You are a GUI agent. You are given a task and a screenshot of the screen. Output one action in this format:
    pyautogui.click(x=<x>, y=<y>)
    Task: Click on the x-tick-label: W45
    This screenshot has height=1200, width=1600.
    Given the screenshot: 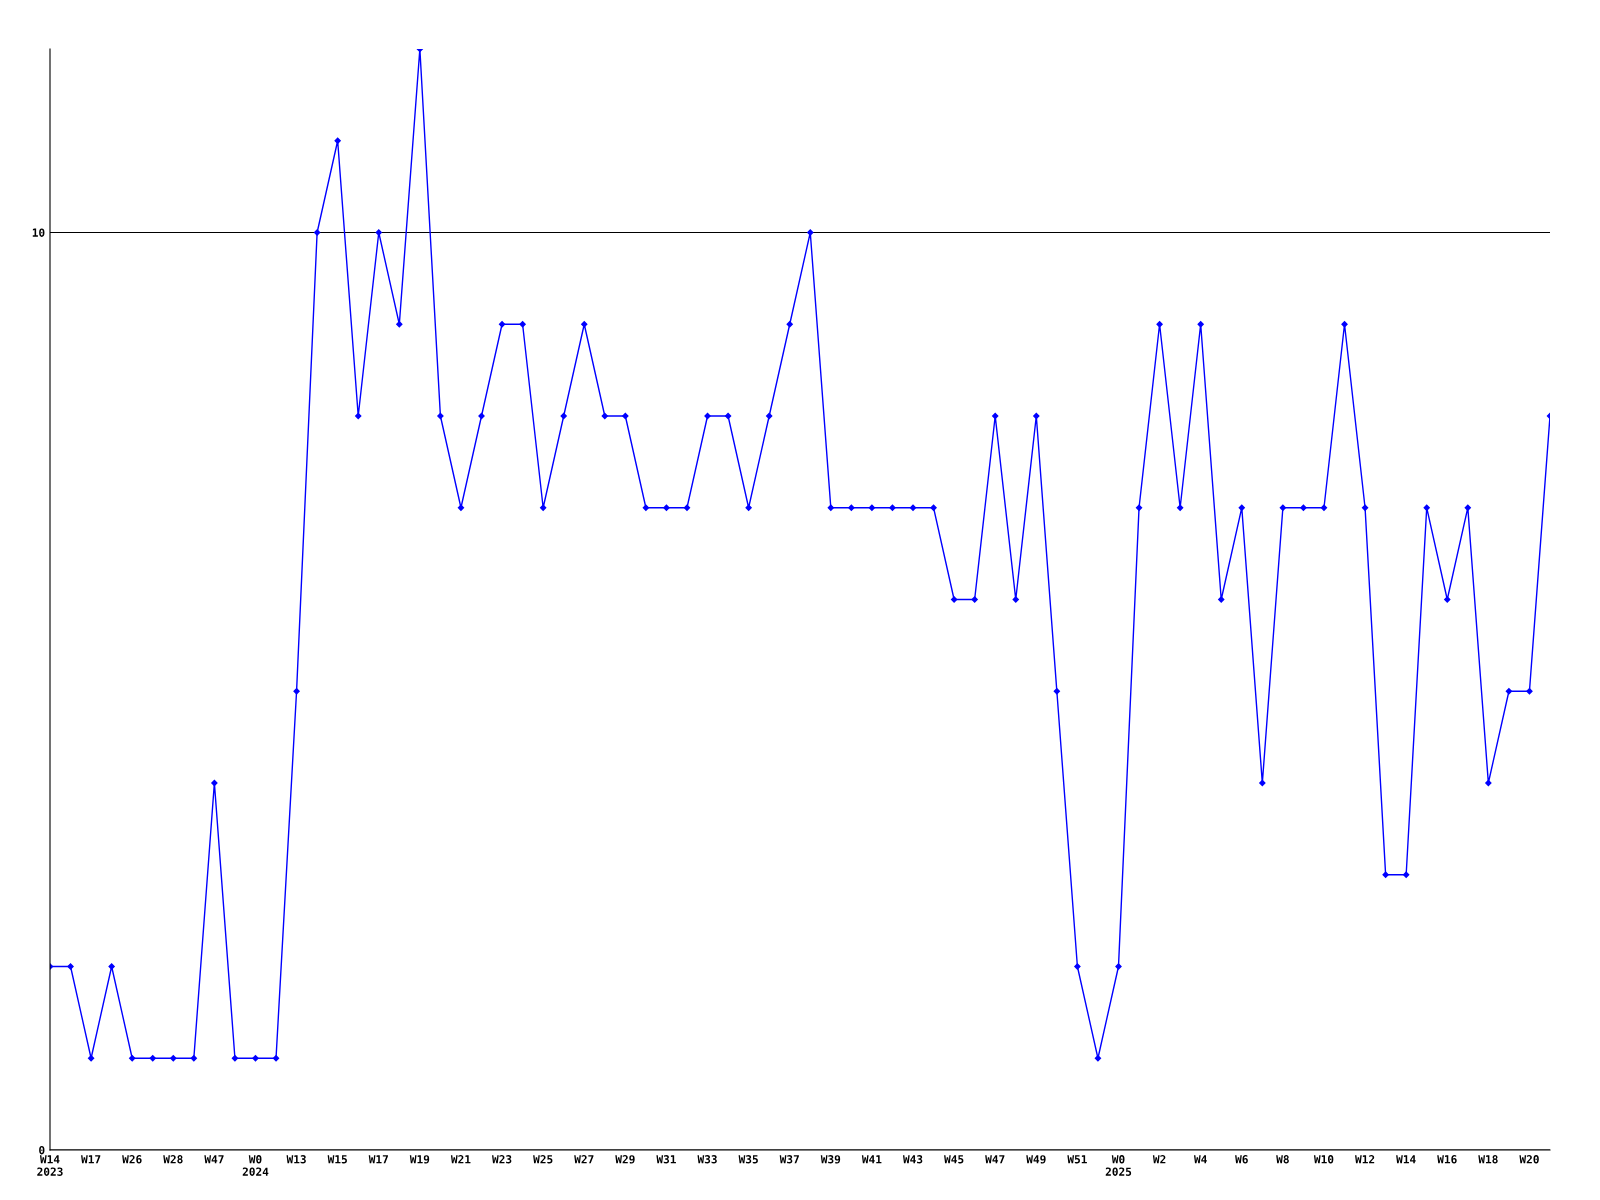 What is the action you would take?
    pyautogui.click(x=954, y=1159)
    